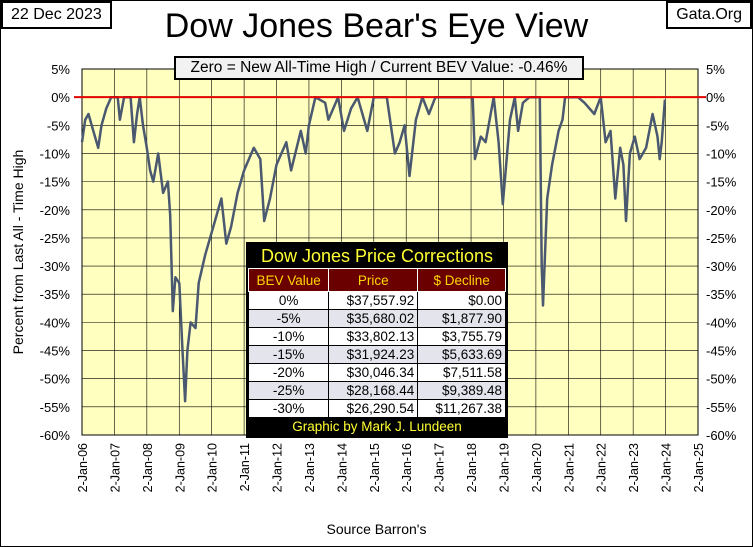 This screenshot has width=753, height=547. Describe the element at coordinates (721, 153) in the screenshot. I see `y-tick-label-right: -10%` at that location.